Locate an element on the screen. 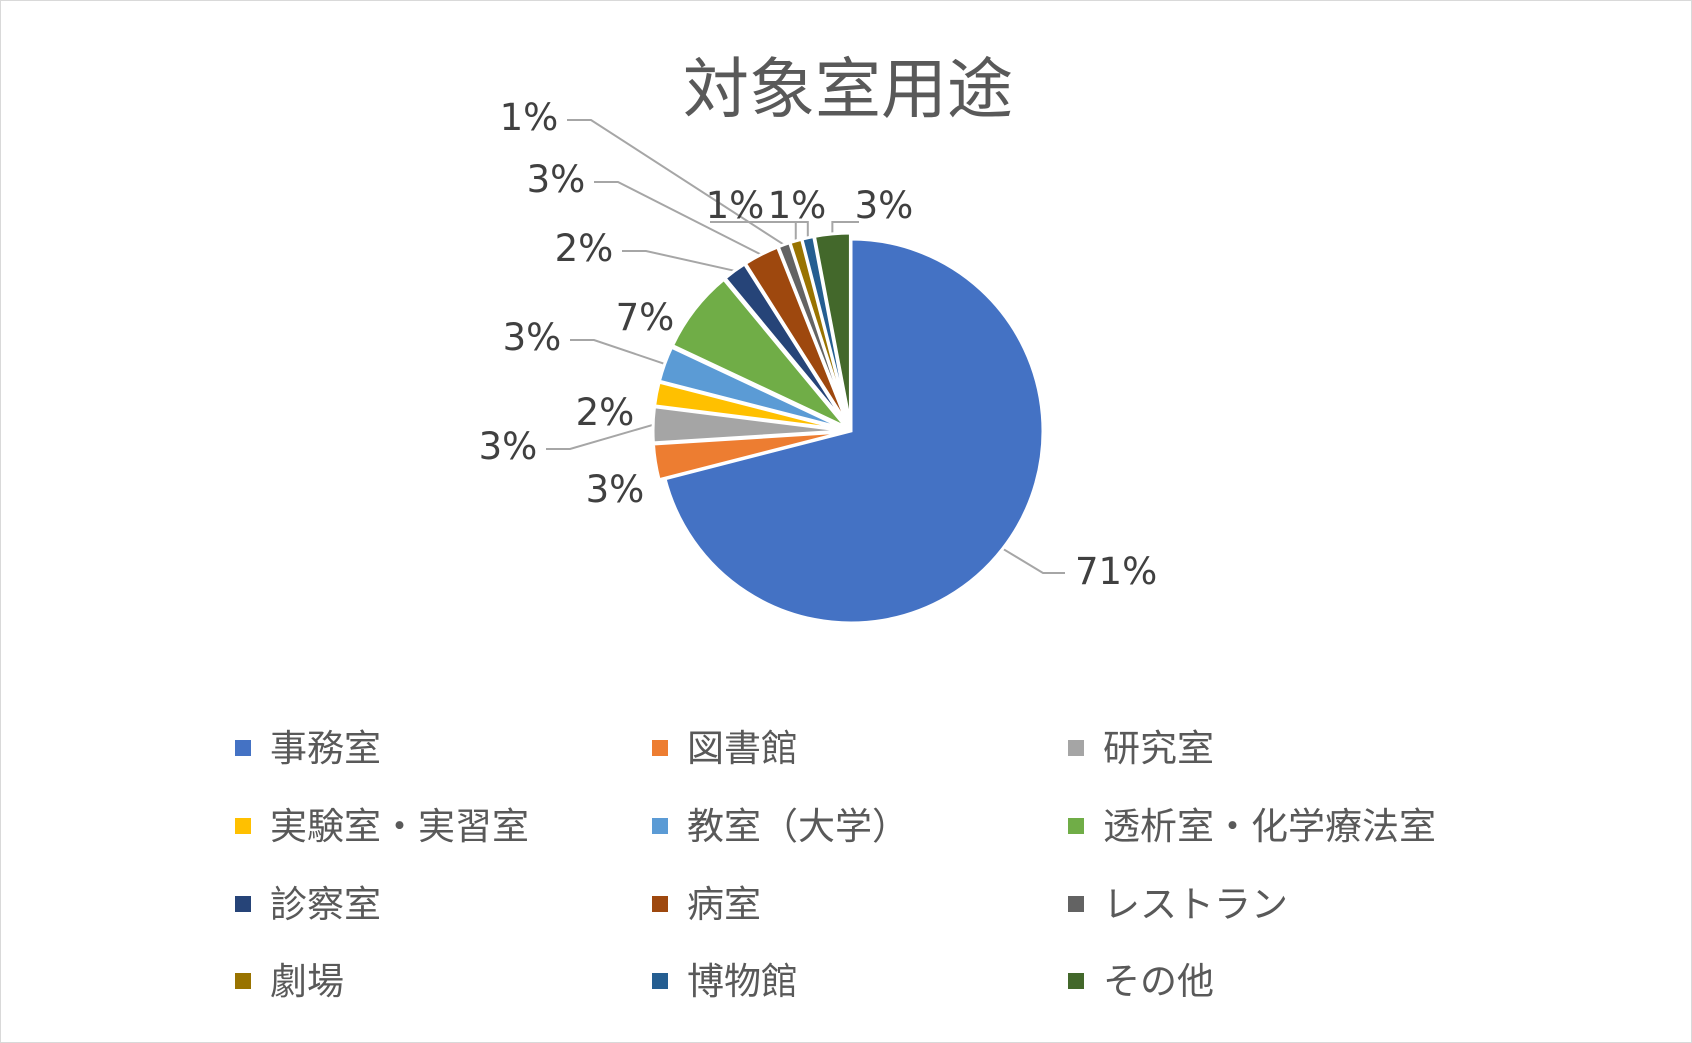 Image resolution: width=1692 pixels, height=1043 pixels. legend-item: 実験室・実習室 is located at coordinates (382, 826).